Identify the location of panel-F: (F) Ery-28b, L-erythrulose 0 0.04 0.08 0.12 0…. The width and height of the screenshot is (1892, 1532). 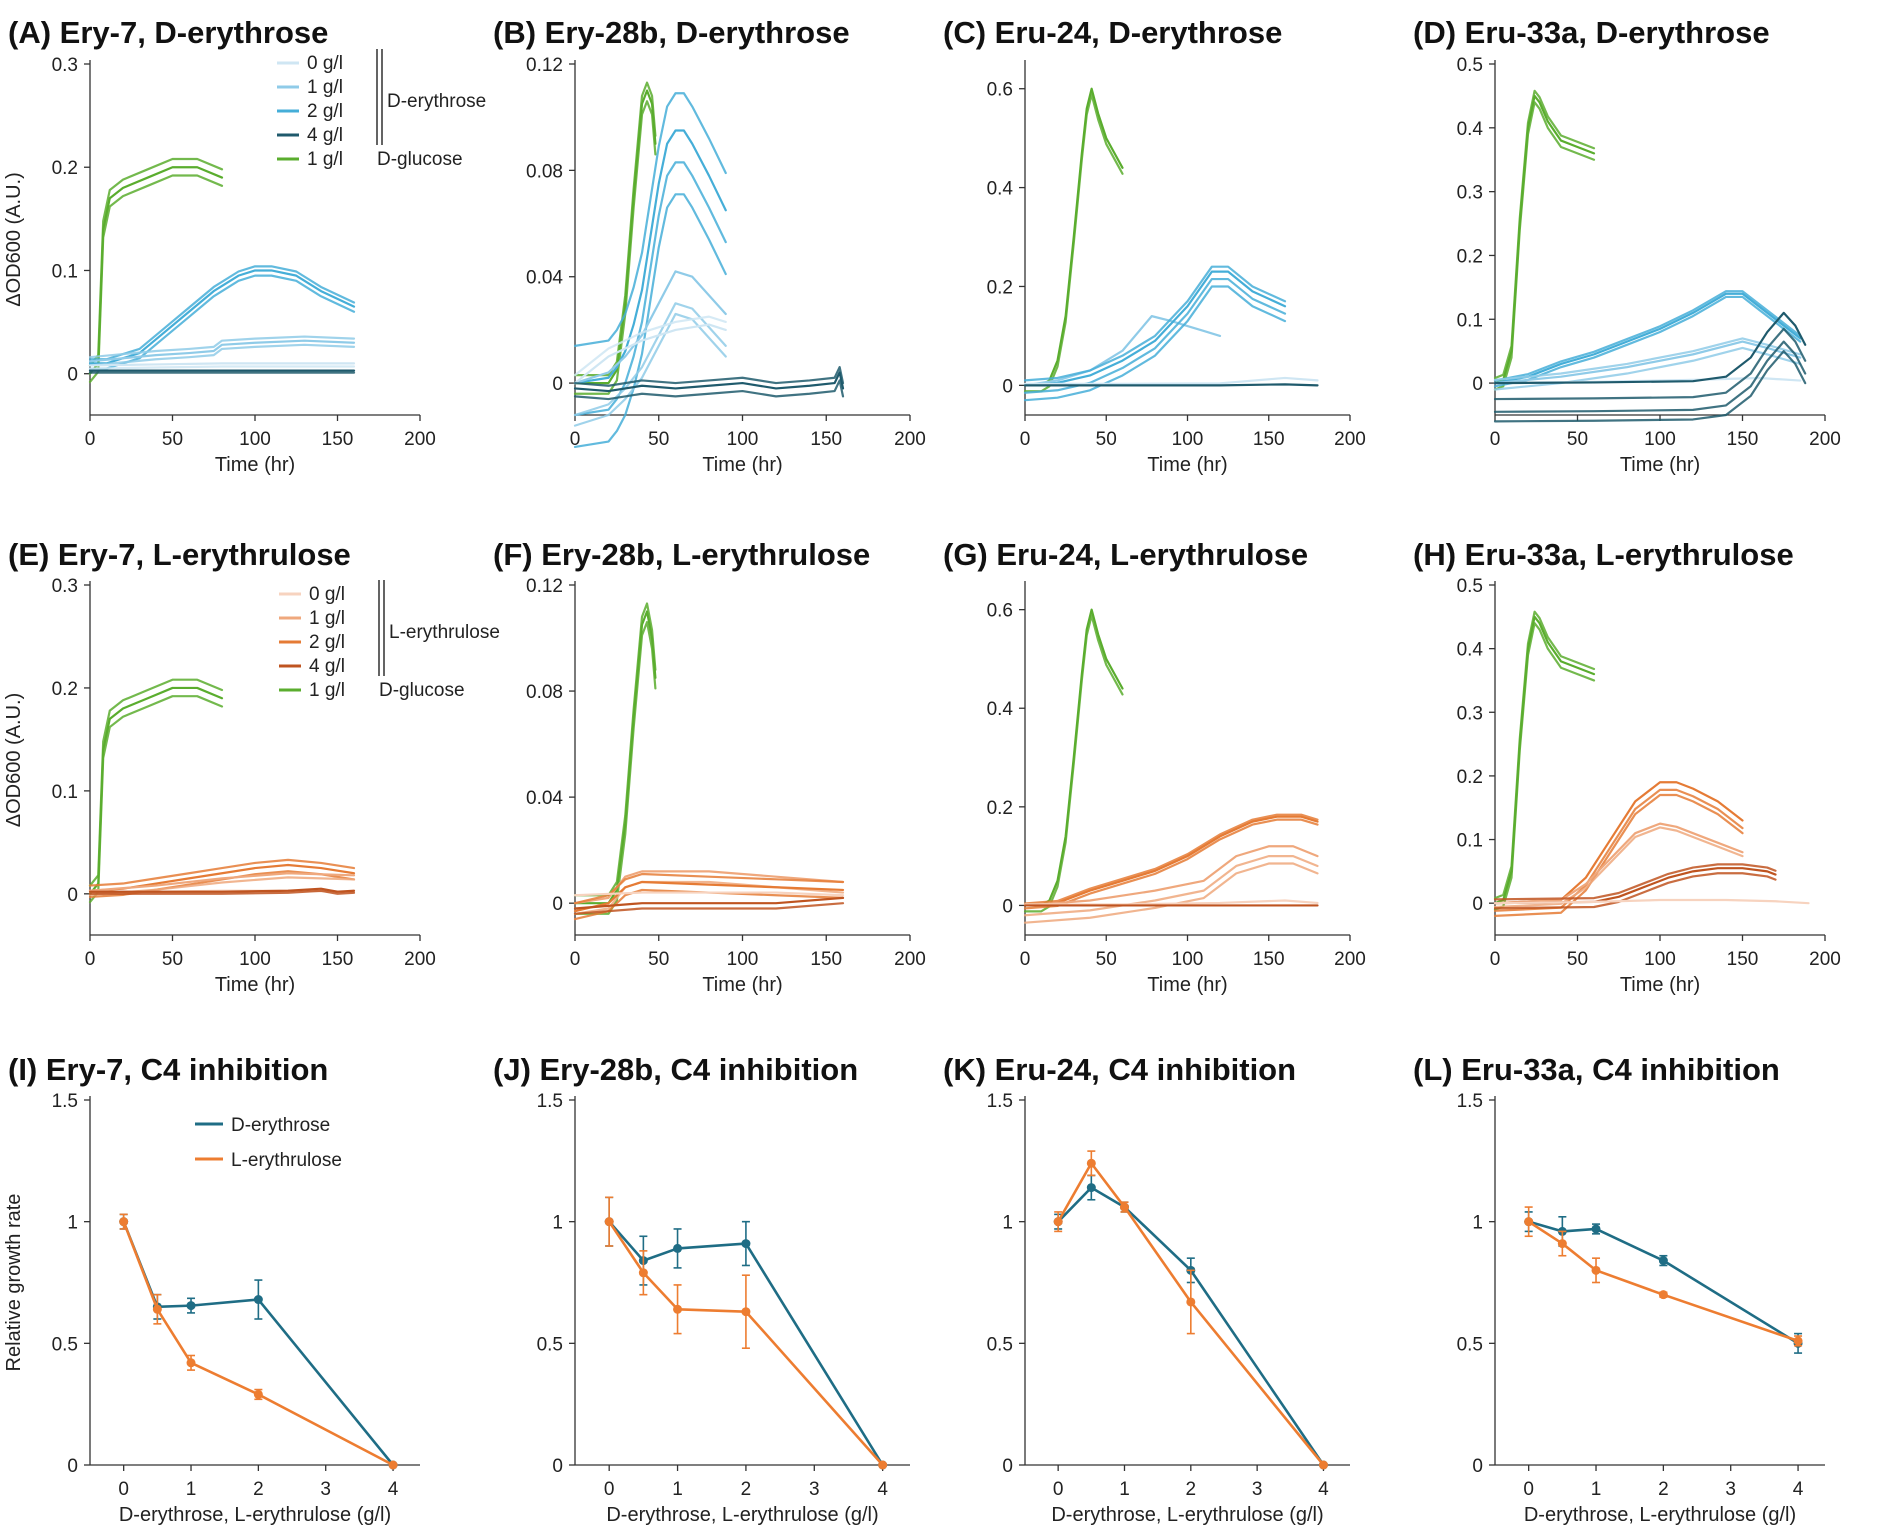
(709, 766).